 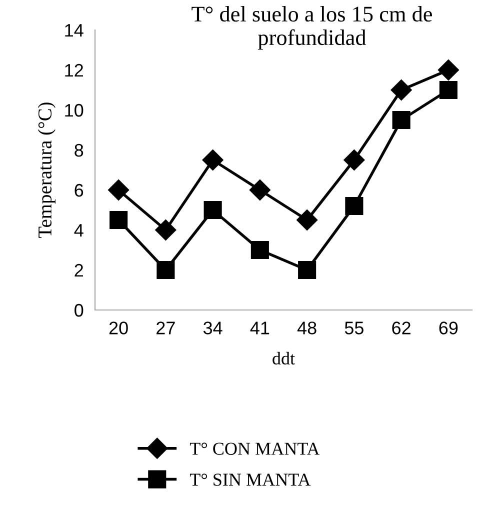 I want to click on x-tick-label: 20, so click(x=118, y=328).